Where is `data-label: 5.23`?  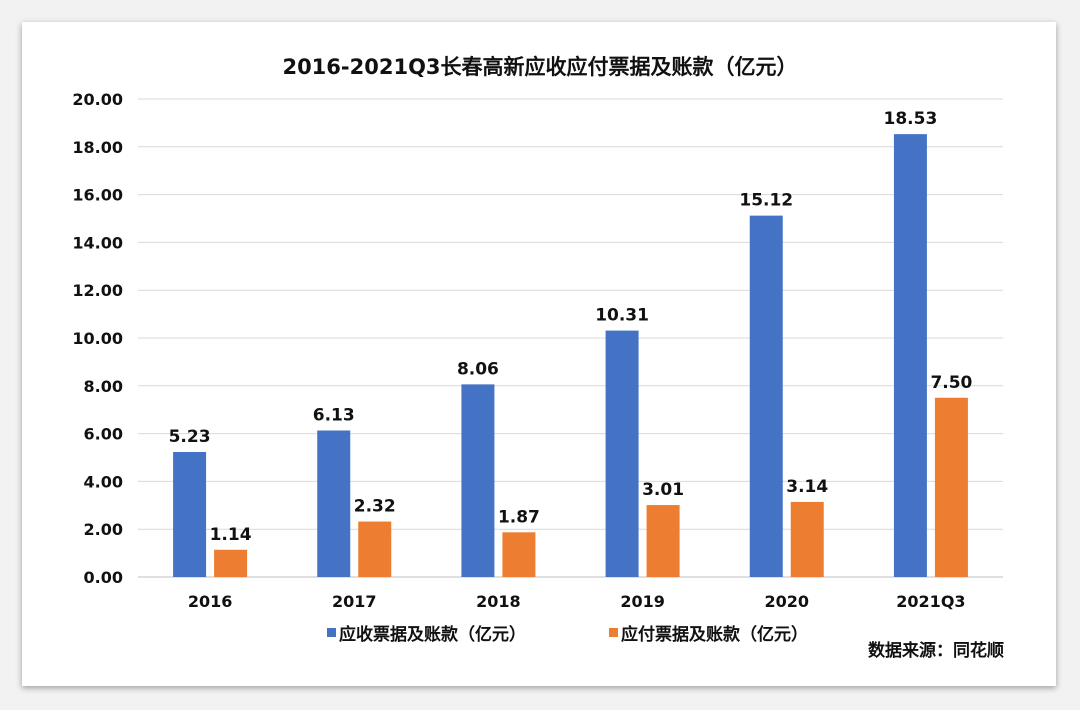 data-label: 5.23 is located at coordinates (190, 437).